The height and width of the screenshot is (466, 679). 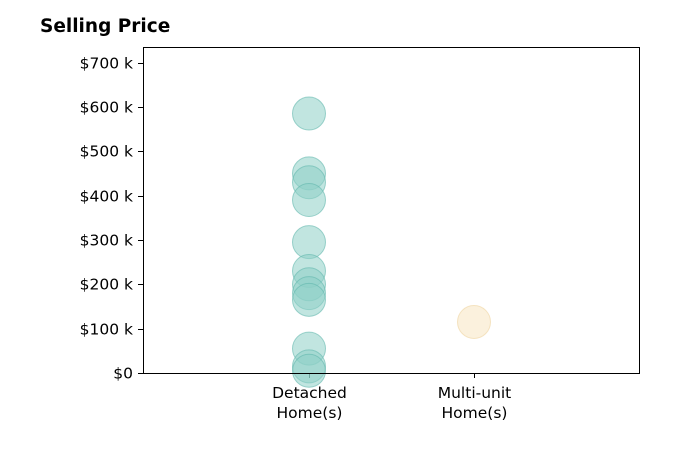 What do you see at coordinates (105, 26) in the screenshot?
I see `chart-title: Selling Price` at bounding box center [105, 26].